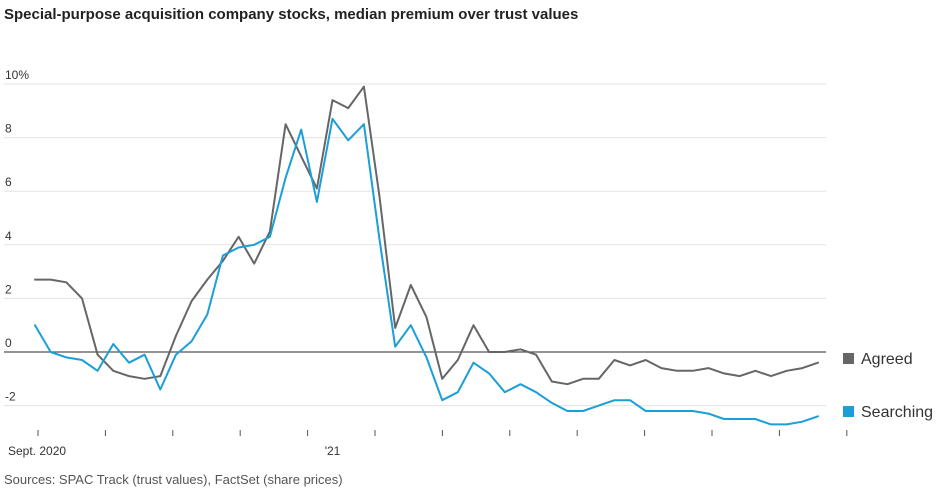  Describe the element at coordinates (17, 75) in the screenshot. I see `y-tick-label: 10%` at that location.